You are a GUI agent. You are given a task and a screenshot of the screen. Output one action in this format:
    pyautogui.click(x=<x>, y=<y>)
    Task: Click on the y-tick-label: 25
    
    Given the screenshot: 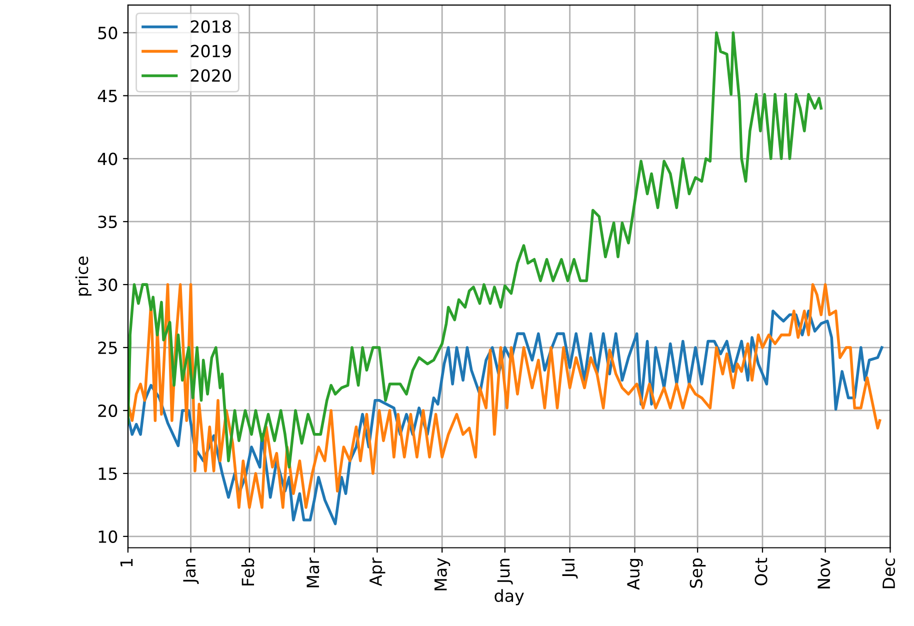 What is the action you would take?
    pyautogui.click(x=107, y=347)
    